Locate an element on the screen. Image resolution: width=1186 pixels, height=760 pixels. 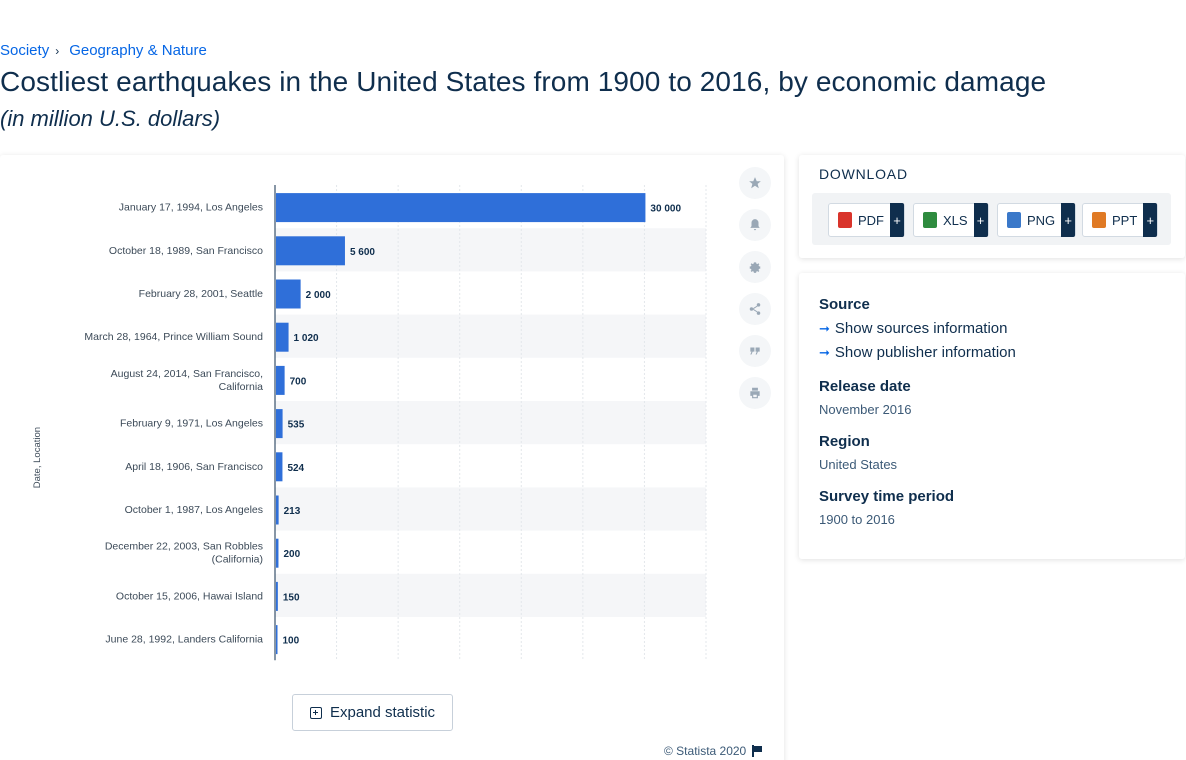
download-pdf-plus: + is located at coordinates (897, 220).